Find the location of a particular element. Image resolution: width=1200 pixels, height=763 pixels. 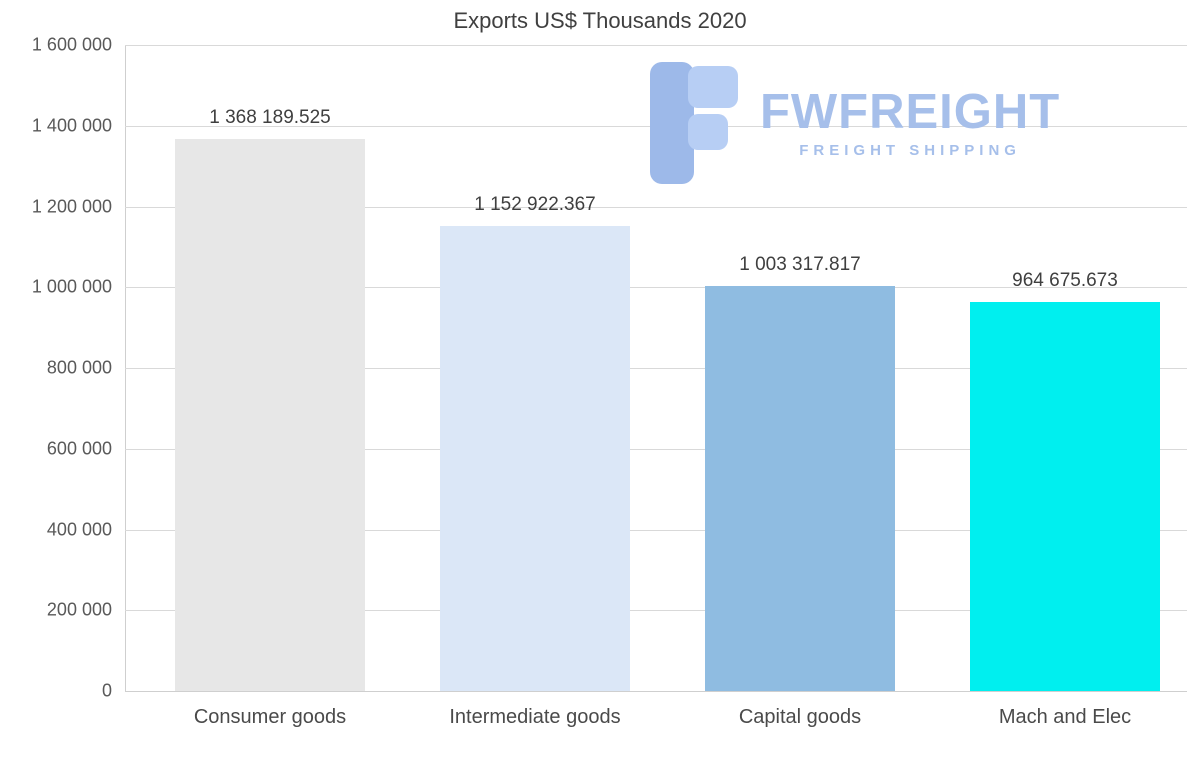

bar-value-label: 1 368 189.525 is located at coordinates (270, 117).